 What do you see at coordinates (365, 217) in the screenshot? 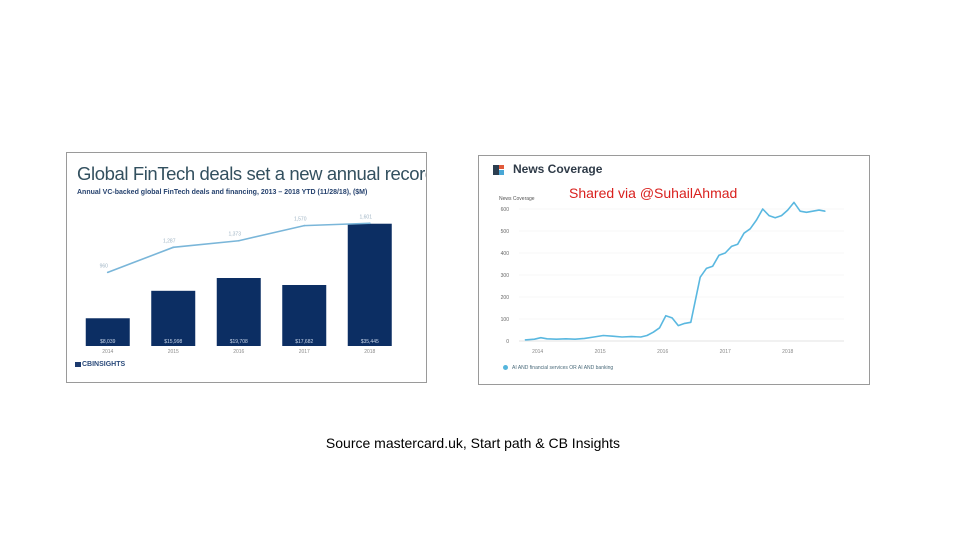
I see `line-value-label: 1,601` at bounding box center [365, 217].